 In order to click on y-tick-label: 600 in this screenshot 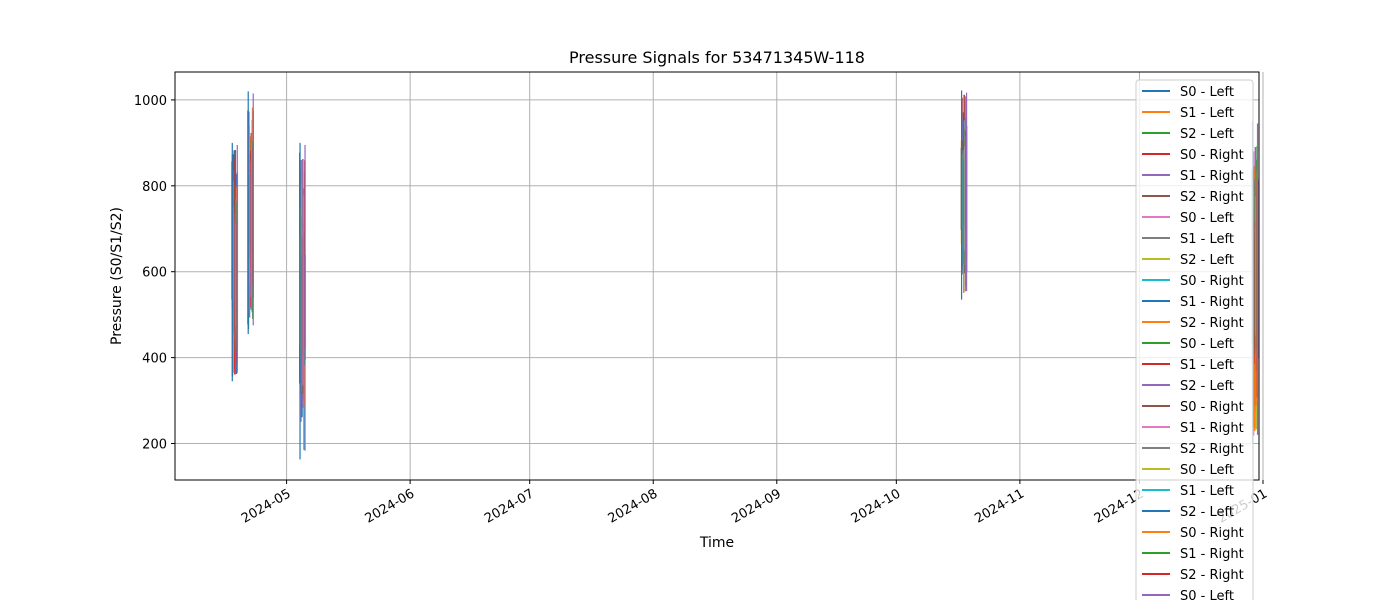, I will do `click(154, 273)`.